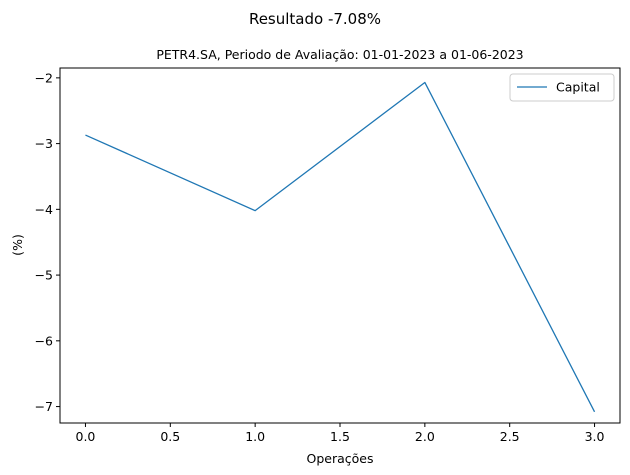 The width and height of the screenshot is (630, 475). I want to click on y-axis-ticks: −2 −3 −4 −5 −6 −7, so click(47, 242).